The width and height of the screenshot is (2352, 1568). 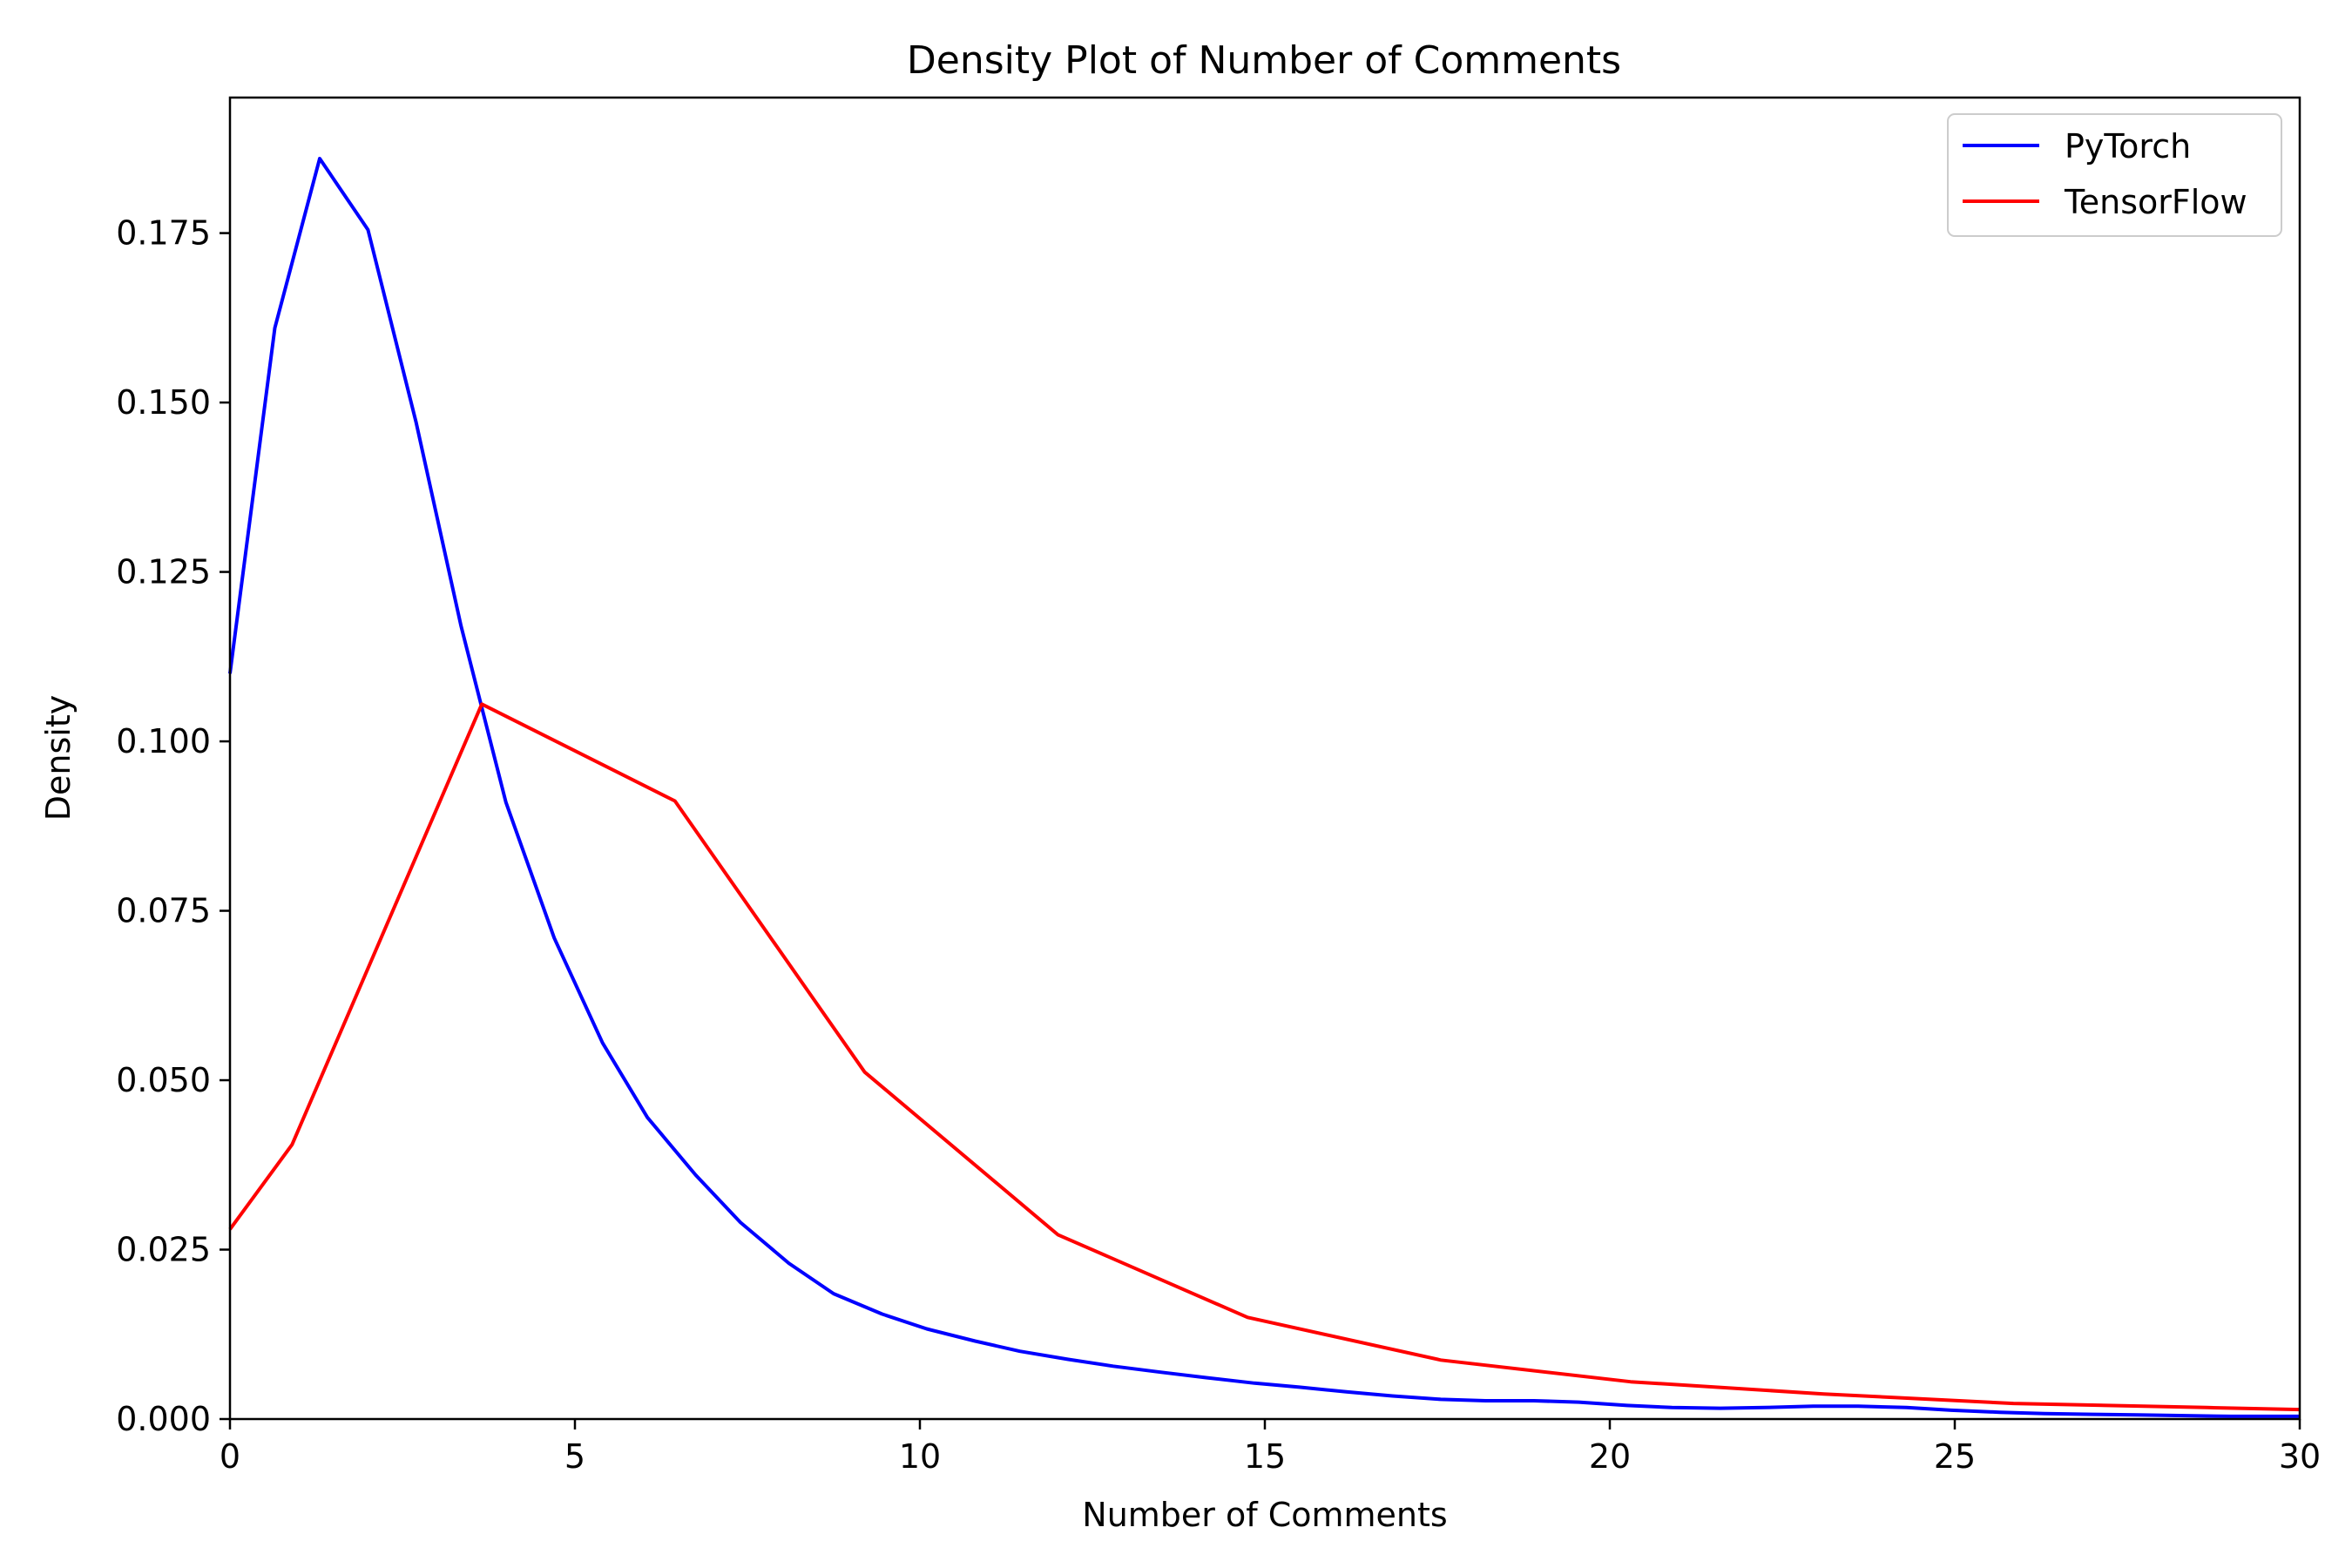 I want to click on x-tick-label: 25, so click(x=1955, y=1457).